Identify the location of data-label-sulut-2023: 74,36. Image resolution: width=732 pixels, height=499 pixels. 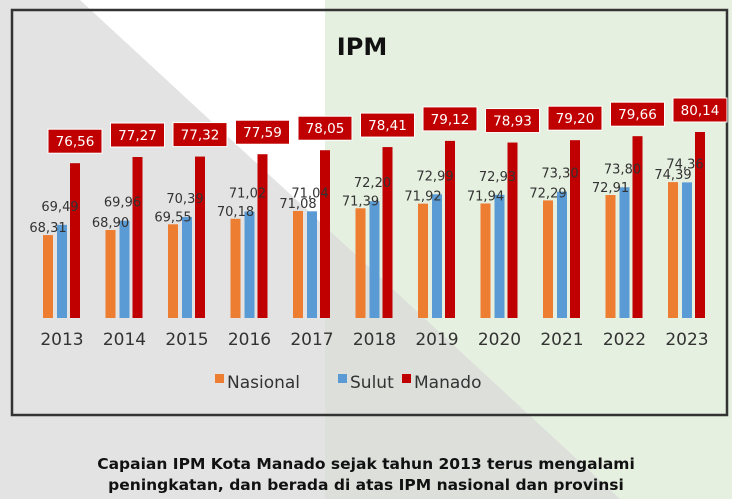
(684, 164).